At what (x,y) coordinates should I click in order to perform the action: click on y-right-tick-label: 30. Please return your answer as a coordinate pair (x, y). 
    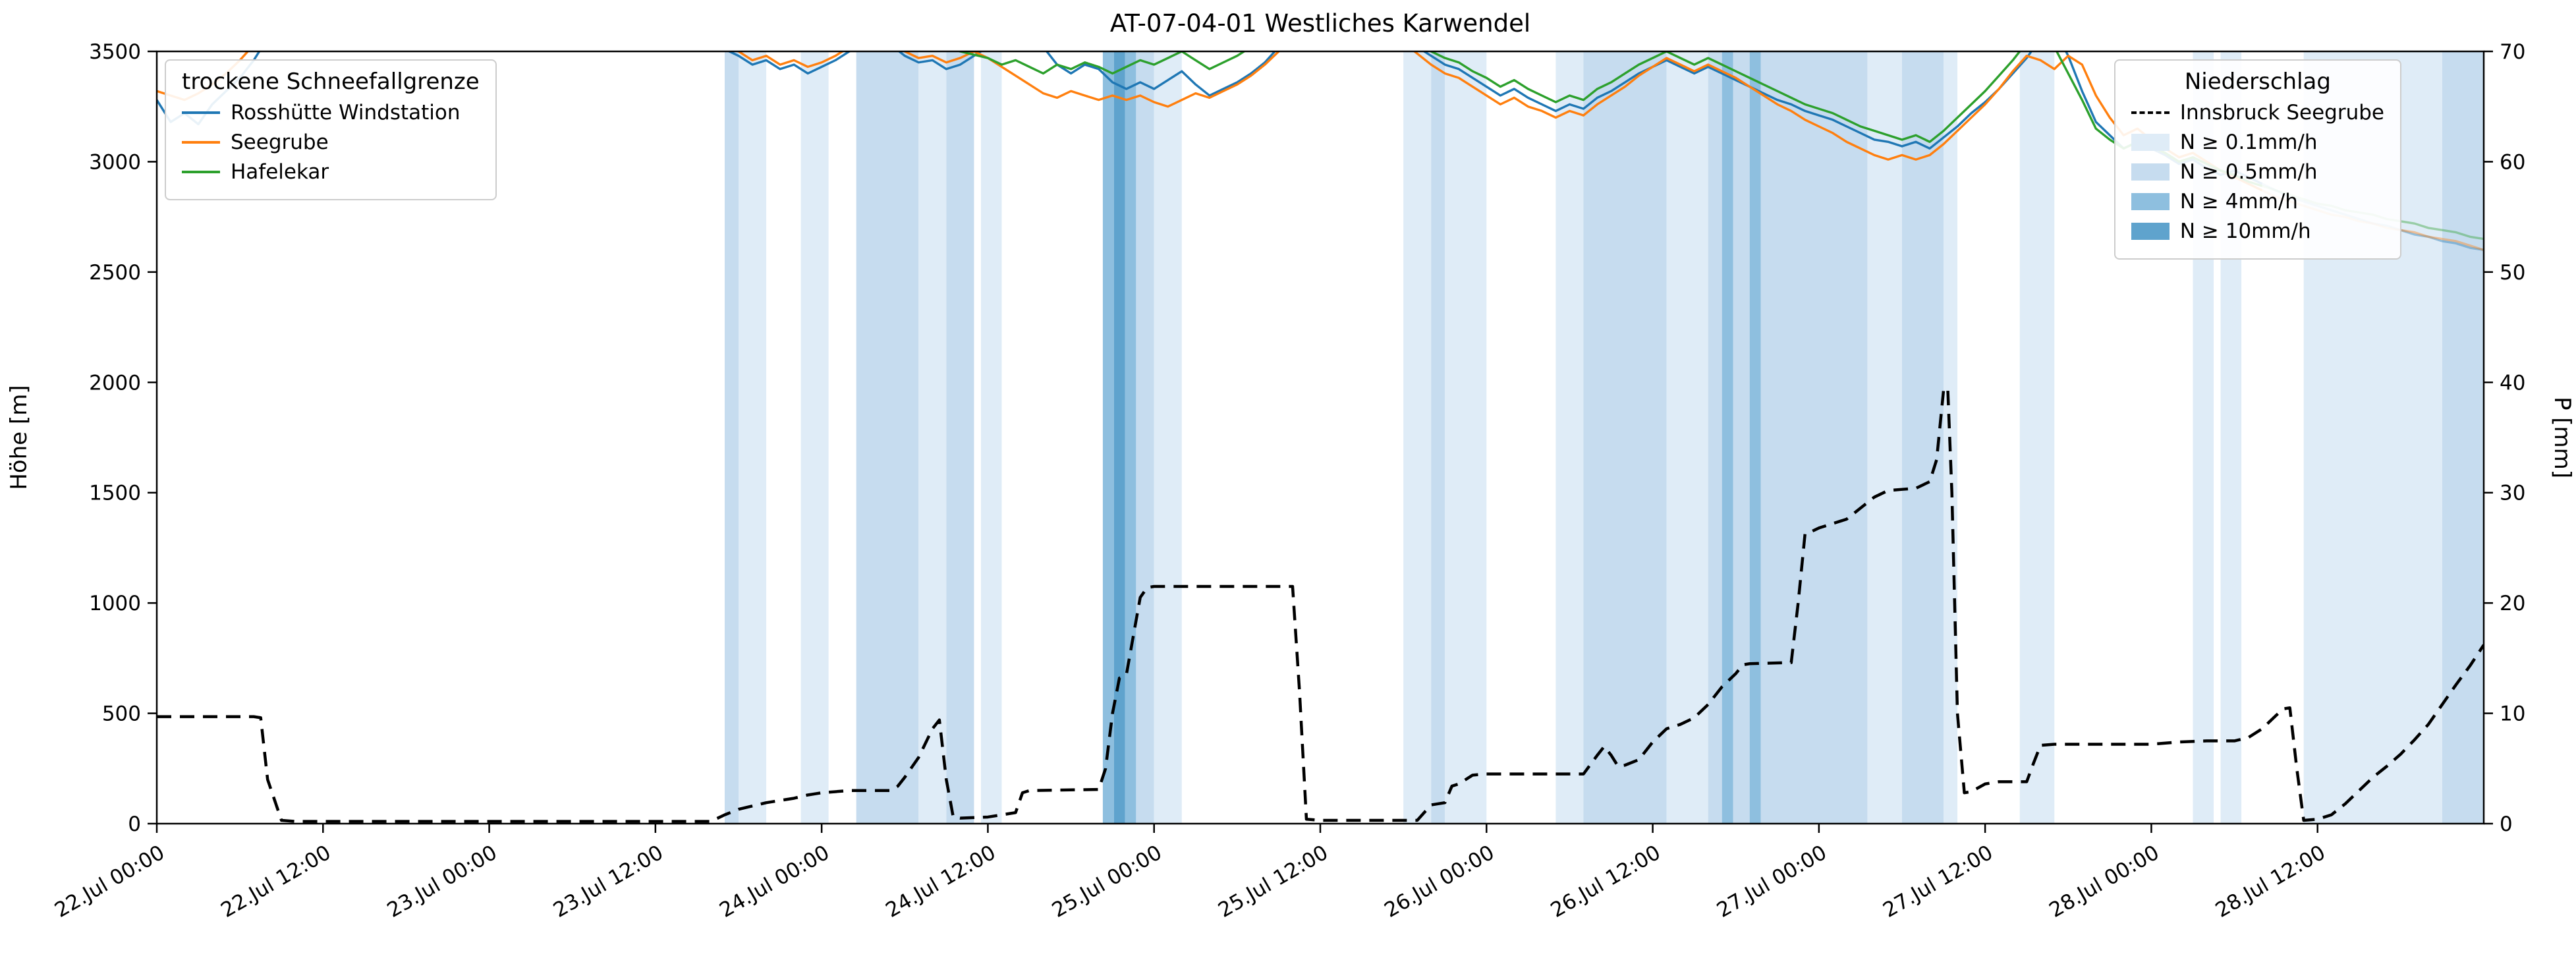
    Looking at the image, I should click on (2512, 494).